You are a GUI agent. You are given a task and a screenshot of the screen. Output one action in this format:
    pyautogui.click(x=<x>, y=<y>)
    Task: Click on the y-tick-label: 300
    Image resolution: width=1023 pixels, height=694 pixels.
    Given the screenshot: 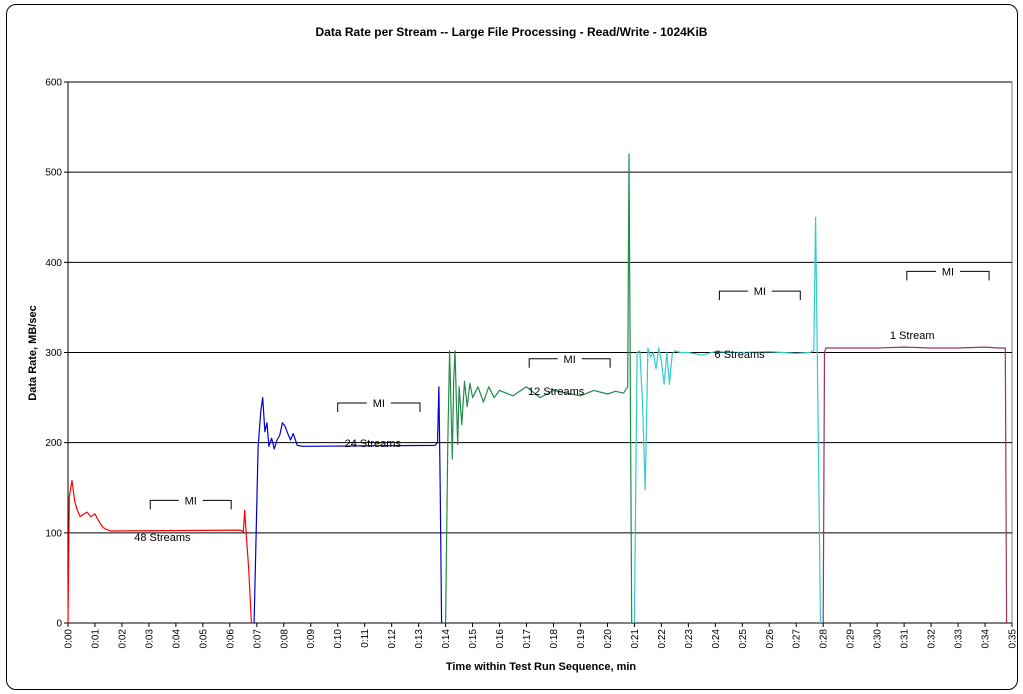 What is the action you would take?
    pyautogui.click(x=53, y=353)
    